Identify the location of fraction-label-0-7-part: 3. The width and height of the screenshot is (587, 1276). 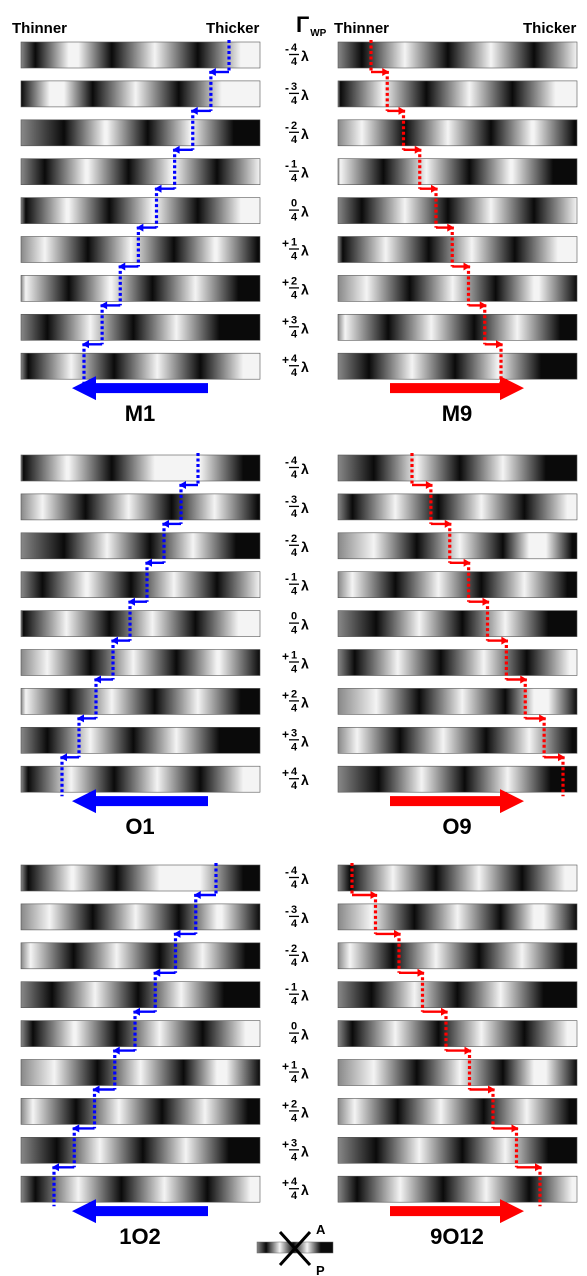
(294, 320).